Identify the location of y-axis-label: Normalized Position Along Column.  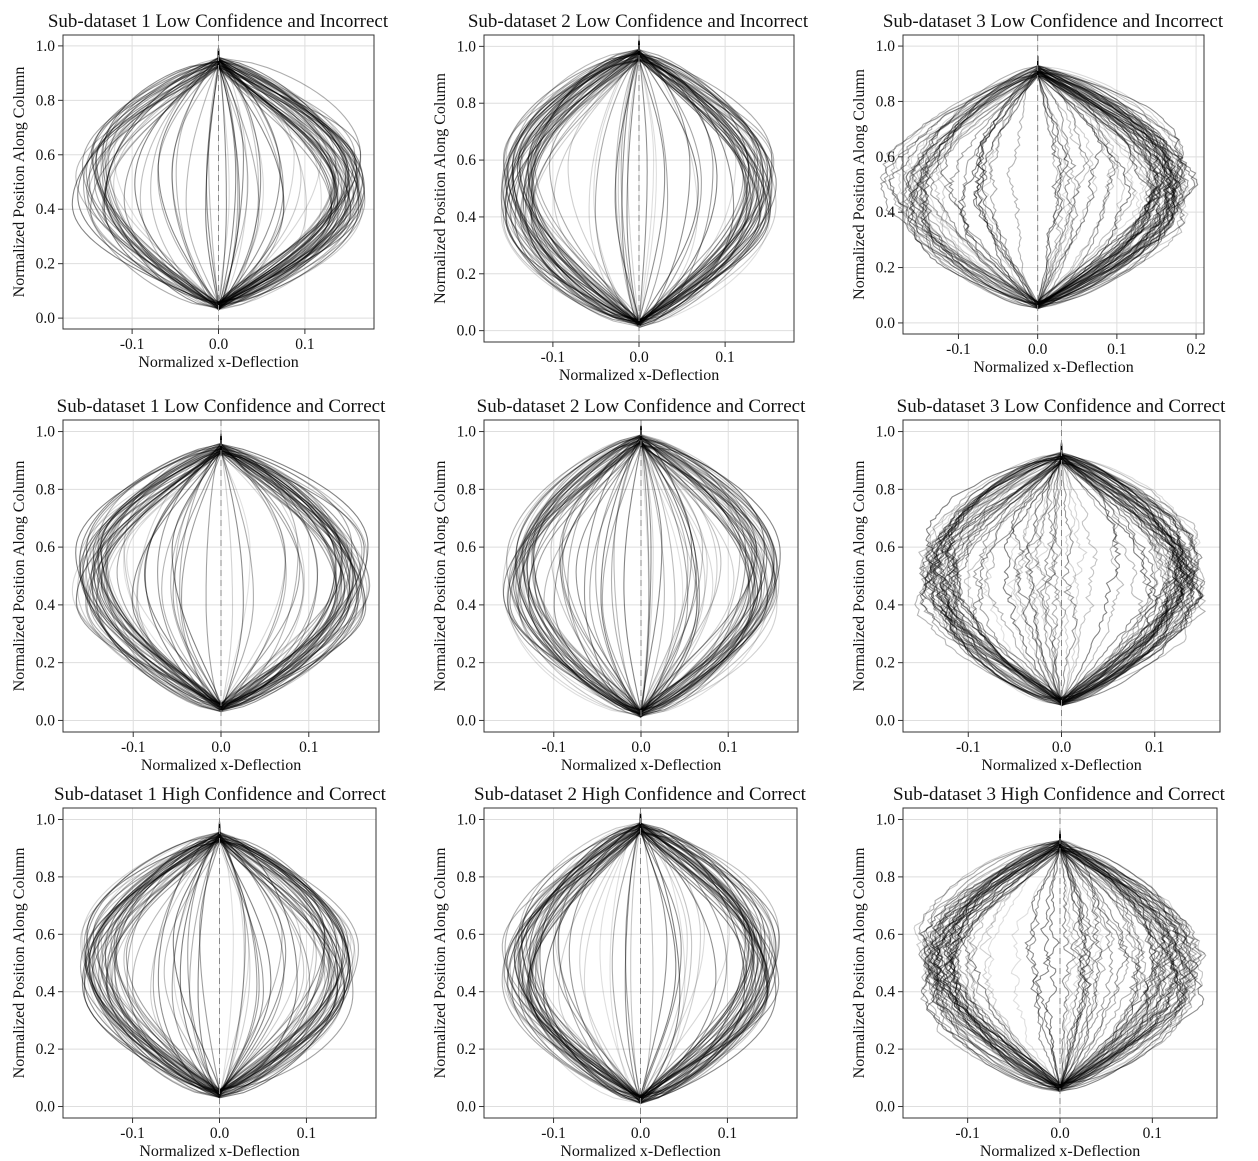
(19, 182).